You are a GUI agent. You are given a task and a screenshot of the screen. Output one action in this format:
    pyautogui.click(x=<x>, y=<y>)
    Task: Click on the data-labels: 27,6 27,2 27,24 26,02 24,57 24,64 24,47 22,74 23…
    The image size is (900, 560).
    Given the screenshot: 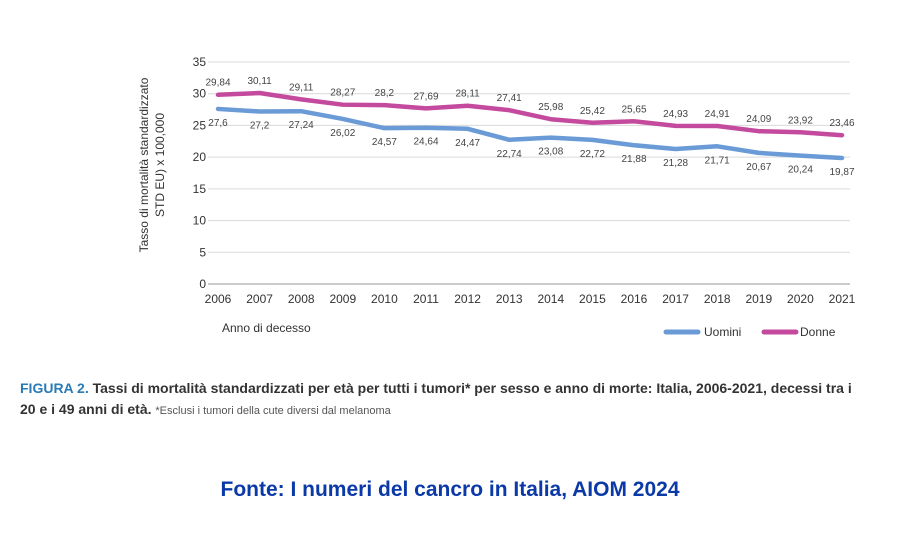 What is the action you would take?
    pyautogui.click(x=529, y=127)
    